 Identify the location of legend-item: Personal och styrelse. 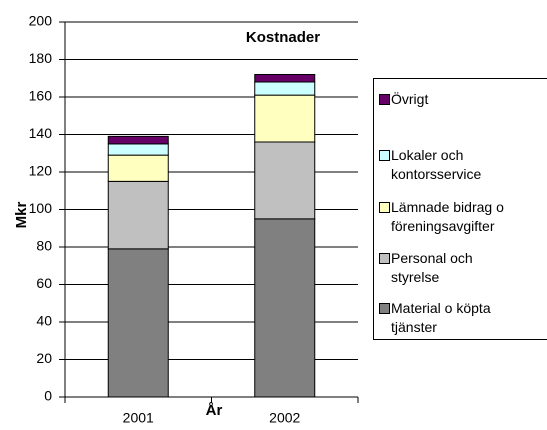
(449, 268).